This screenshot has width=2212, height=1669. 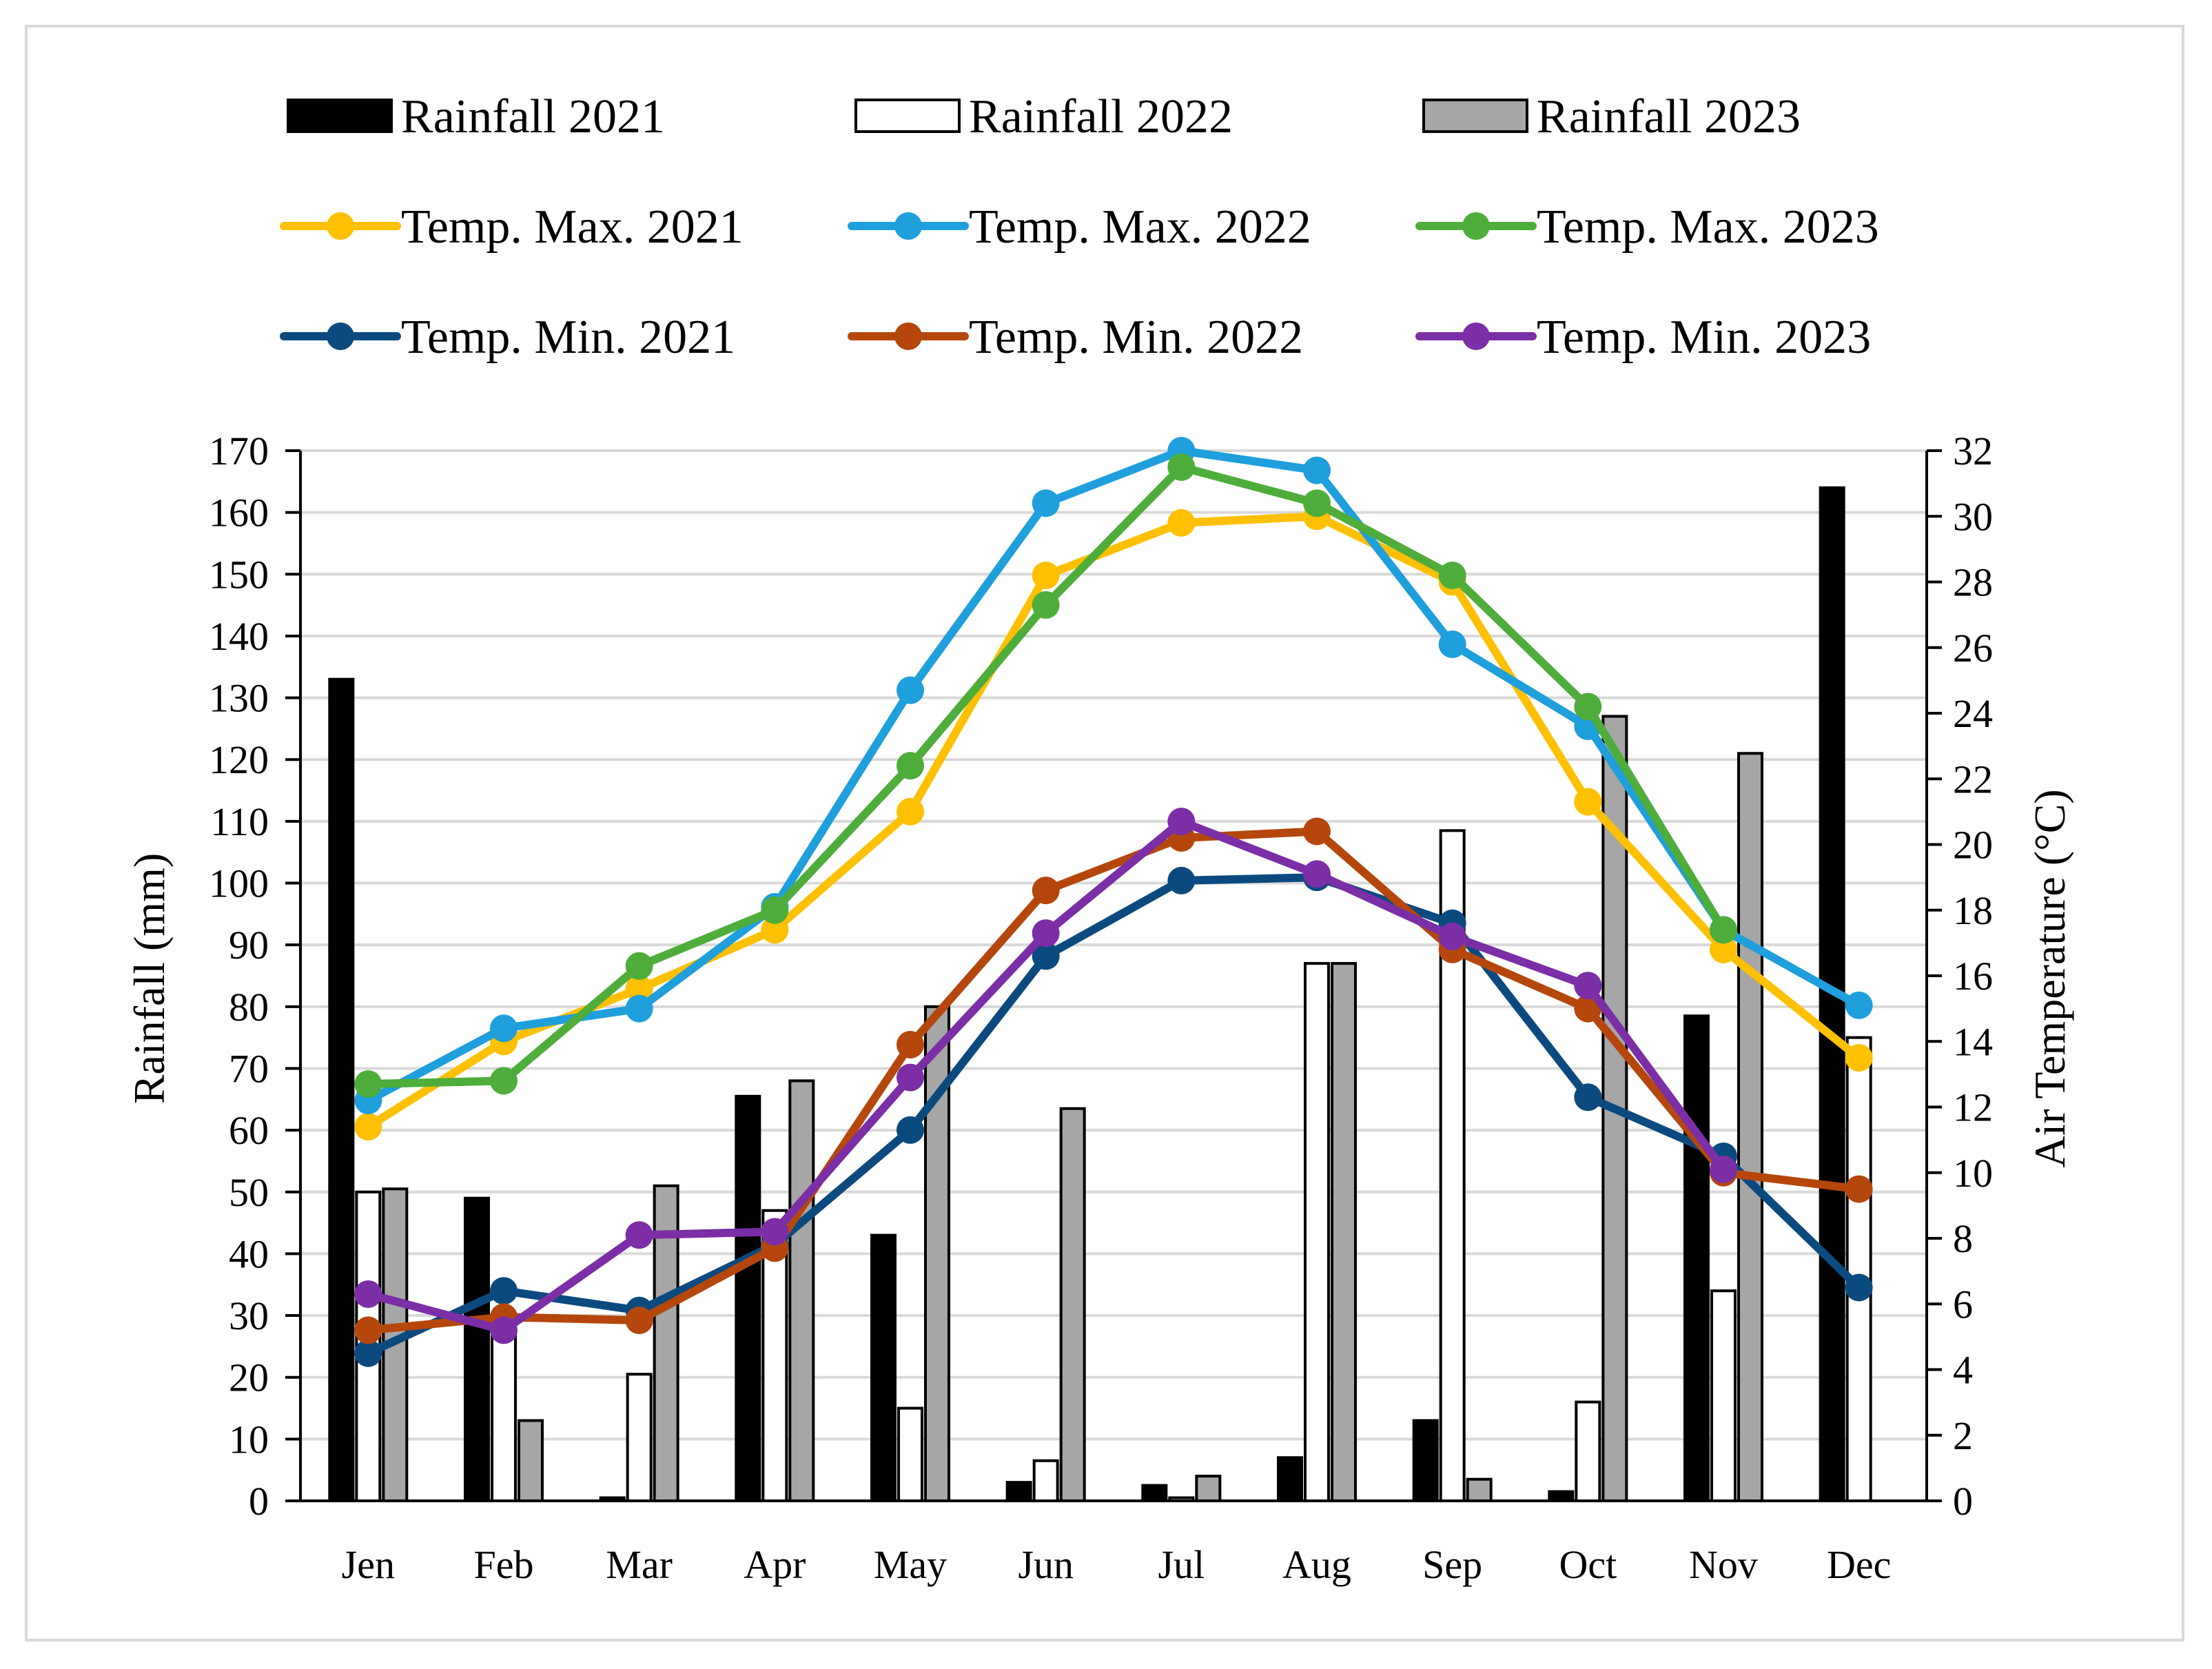 I want to click on legend-label: Rainfall 2022, so click(x=1101, y=116).